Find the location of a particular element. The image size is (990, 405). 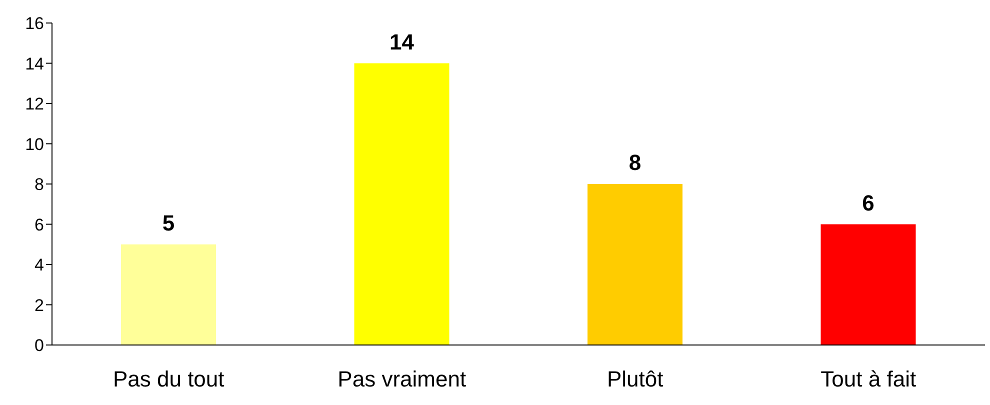

data-label: 5 is located at coordinates (168, 223).